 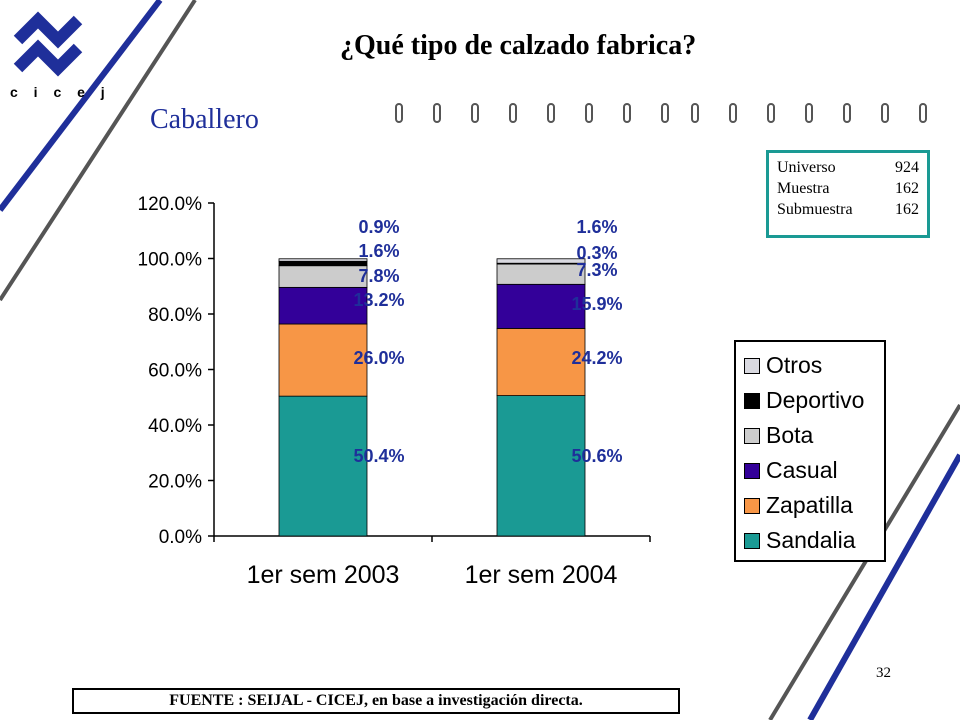 What do you see at coordinates (170, 260) in the screenshot?
I see `y-tick-label: 100.0%` at bounding box center [170, 260].